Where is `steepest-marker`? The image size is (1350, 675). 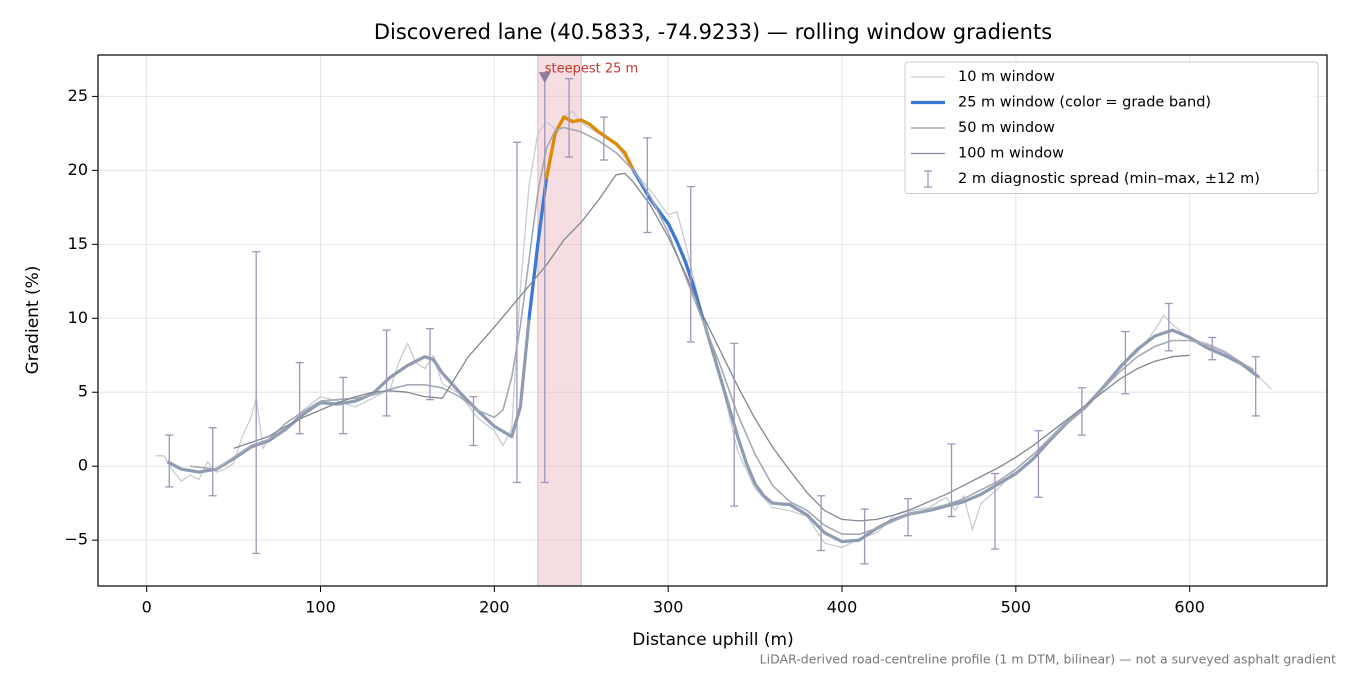 steepest-marker is located at coordinates (544, 78).